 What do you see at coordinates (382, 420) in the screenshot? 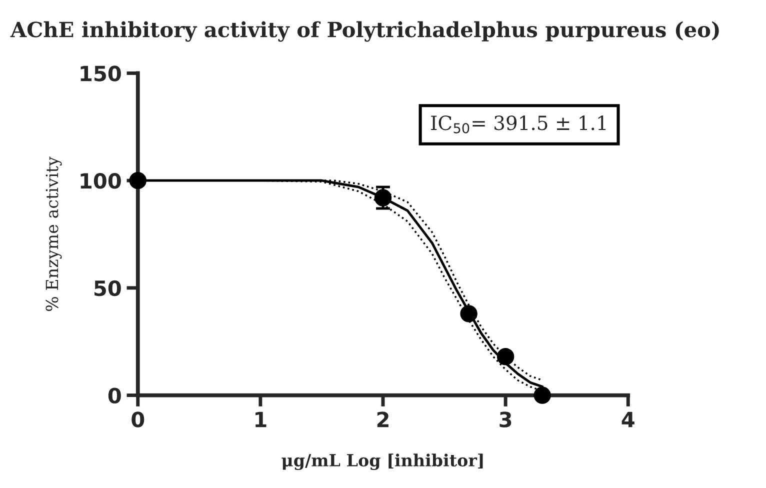
I see `x-tick-label: 2` at bounding box center [382, 420].